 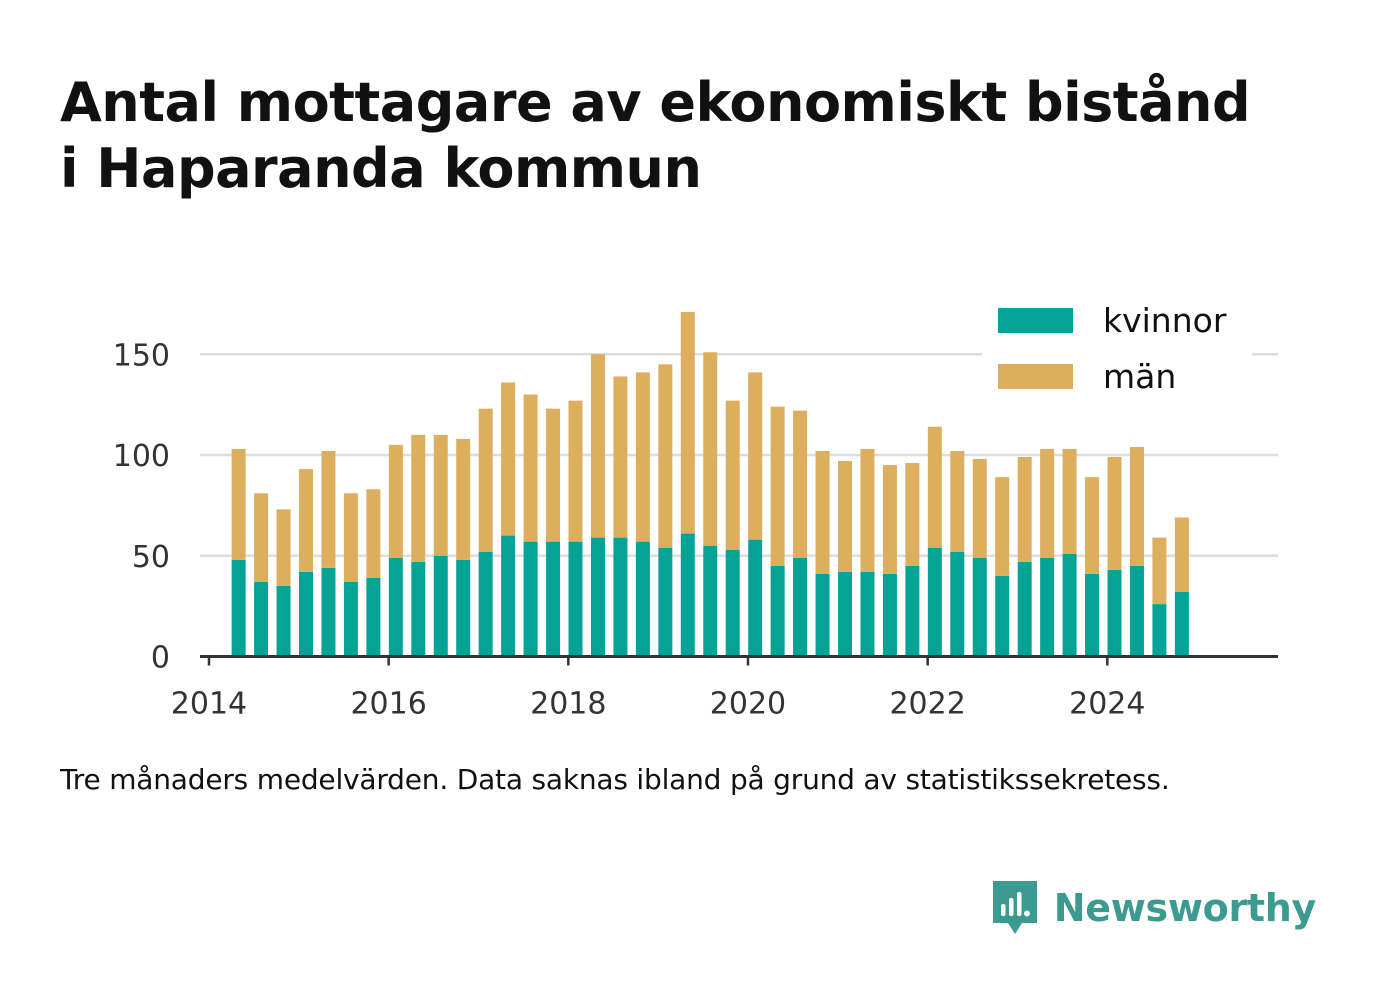 I want to click on legend: kvinnor män, so click(x=1117, y=358).